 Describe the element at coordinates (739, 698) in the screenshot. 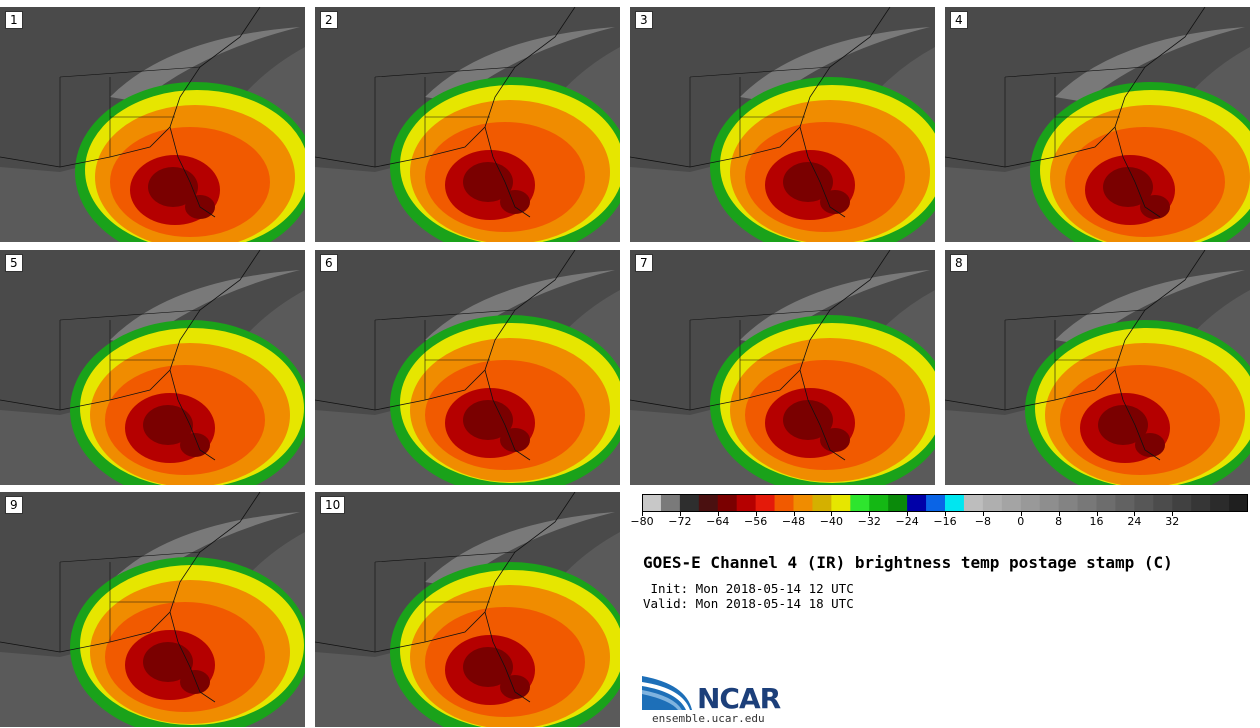

I see `ncar-wordmark: NCAR` at that location.